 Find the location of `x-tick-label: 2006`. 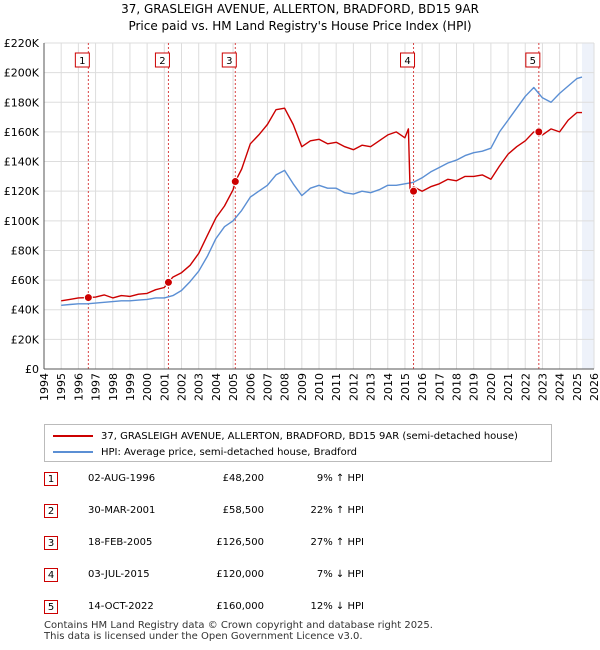

x-tick-label: 2006 is located at coordinates (250, 387).